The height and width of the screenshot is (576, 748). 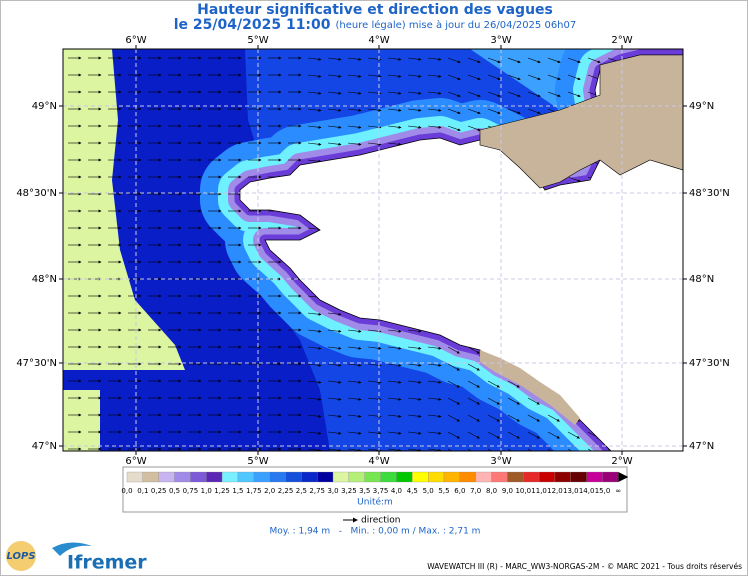 What do you see at coordinates (286, 491) in the screenshot?
I see `legend-label: 2,25` at bounding box center [286, 491].